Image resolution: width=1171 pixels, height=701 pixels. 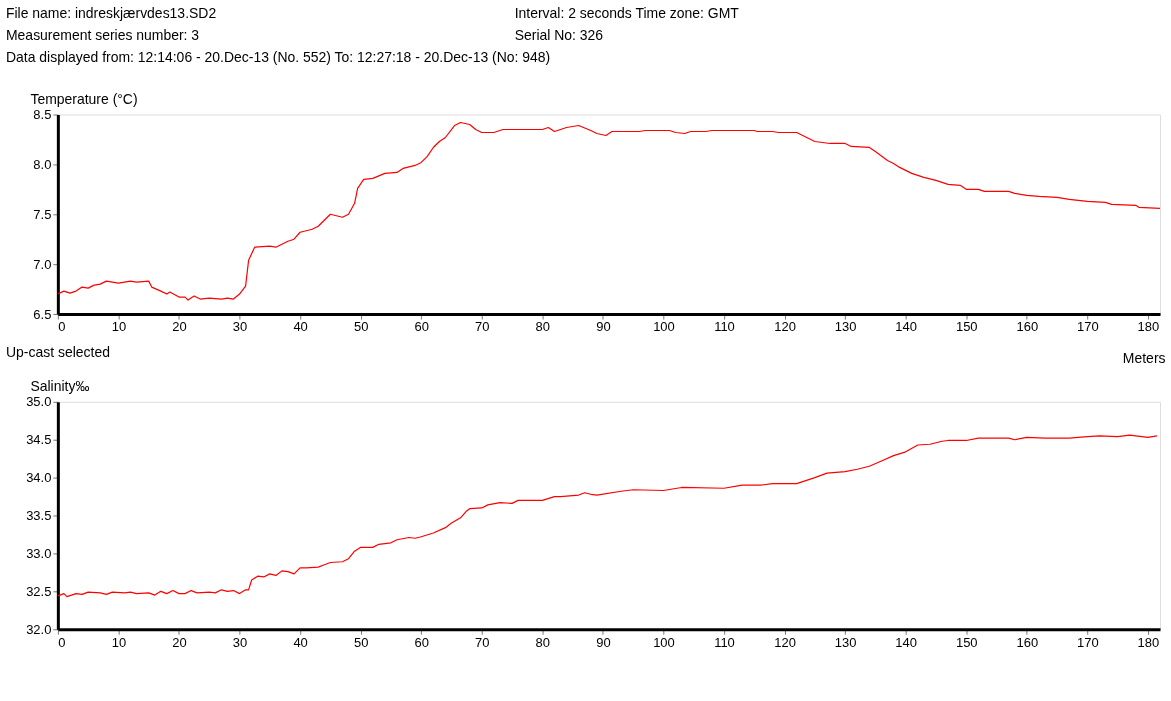 What do you see at coordinates (42, 314) in the screenshot?
I see `y-tick-label: 6.5` at bounding box center [42, 314].